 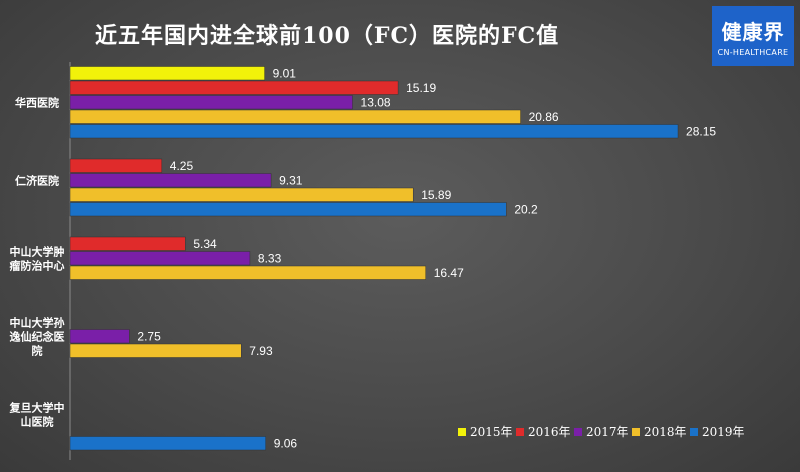 What do you see at coordinates (291, 181) in the screenshot?
I see `data-label: 9.31` at bounding box center [291, 181].